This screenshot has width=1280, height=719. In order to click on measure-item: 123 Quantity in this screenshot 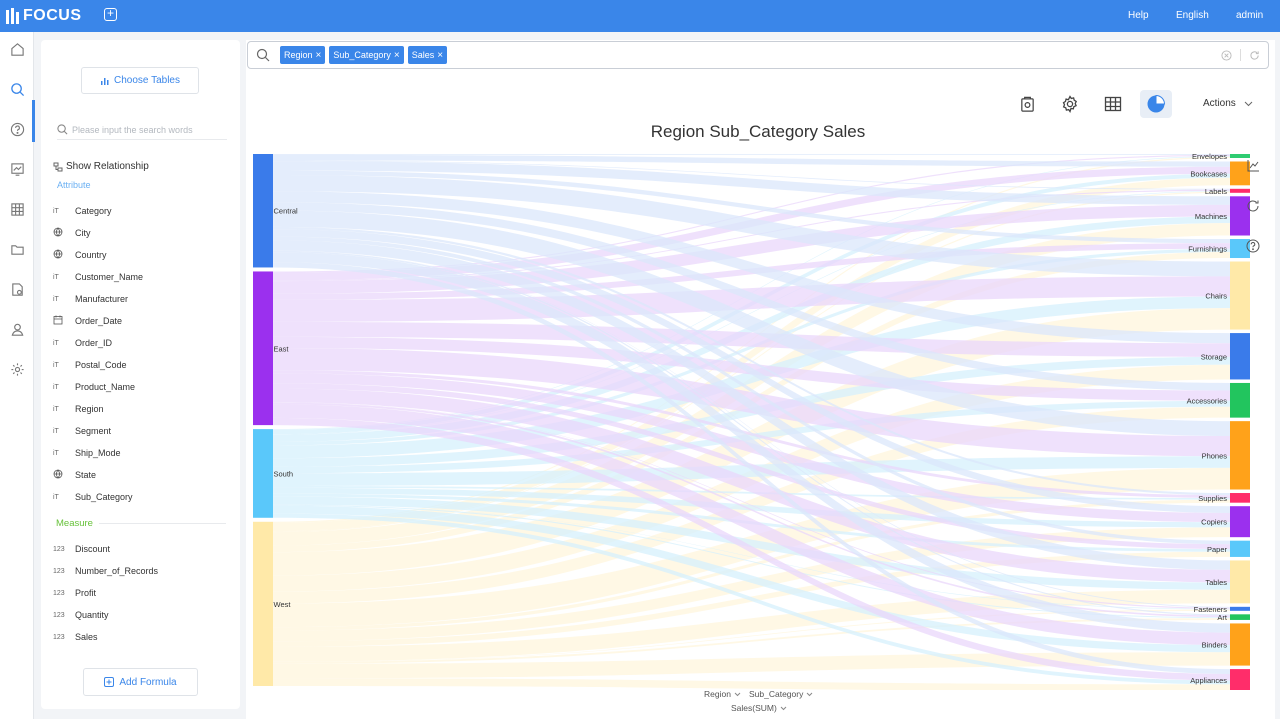, I will do `click(143, 615)`.